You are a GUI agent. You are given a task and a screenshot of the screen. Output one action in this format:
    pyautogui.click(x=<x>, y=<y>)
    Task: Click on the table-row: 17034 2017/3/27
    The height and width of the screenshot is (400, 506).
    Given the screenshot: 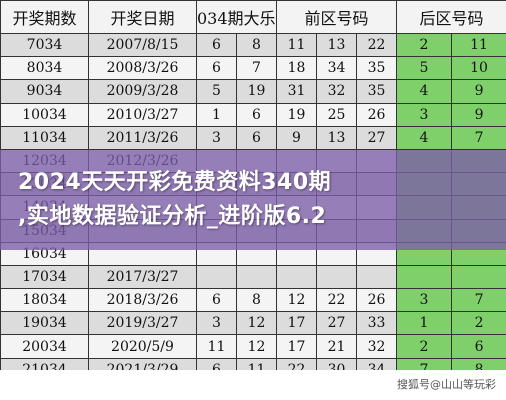 What is the action you would take?
    pyautogui.click(x=253, y=277)
    